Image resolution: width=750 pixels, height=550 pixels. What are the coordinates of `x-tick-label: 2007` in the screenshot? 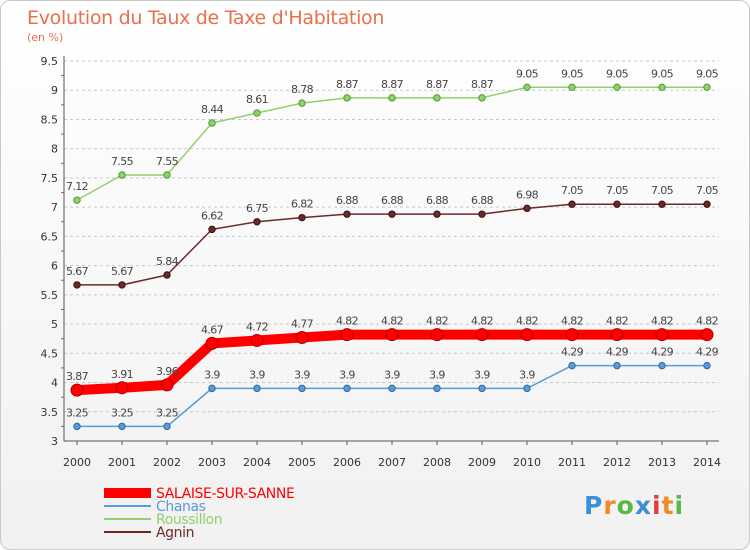 It's located at (392, 462).